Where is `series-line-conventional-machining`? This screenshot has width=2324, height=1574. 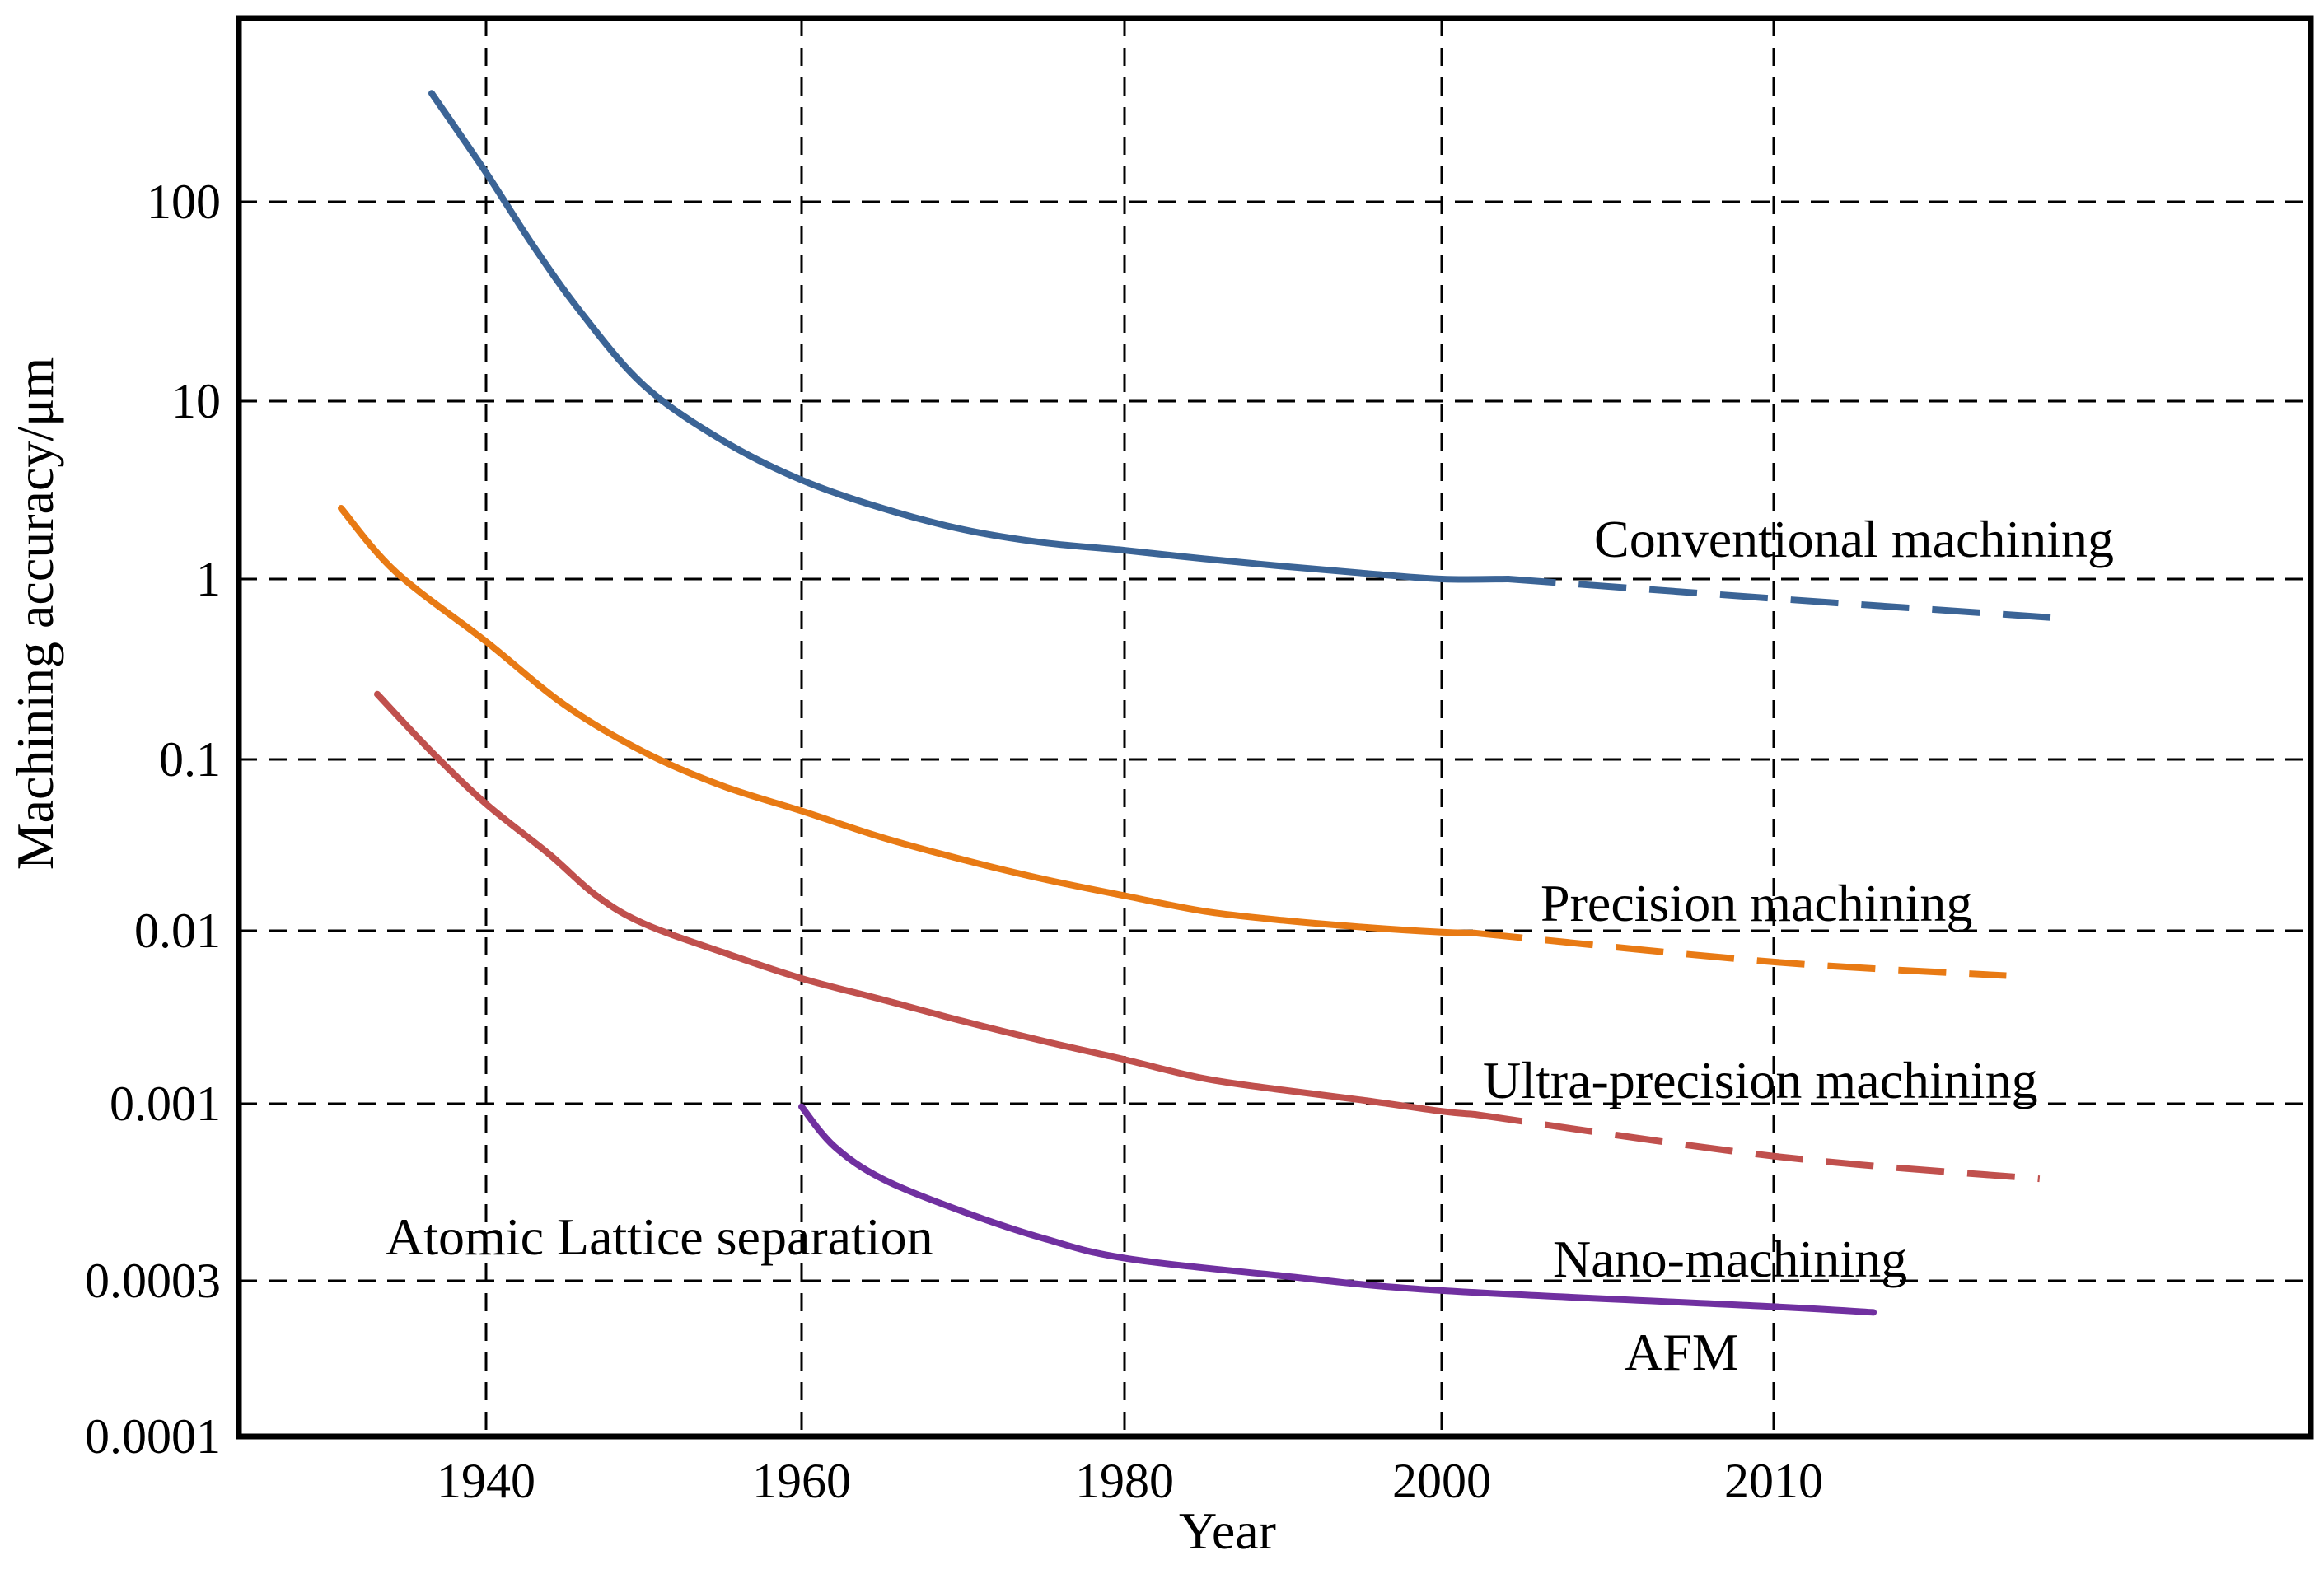 series-line-conventional-machining is located at coordinates (970, 336).